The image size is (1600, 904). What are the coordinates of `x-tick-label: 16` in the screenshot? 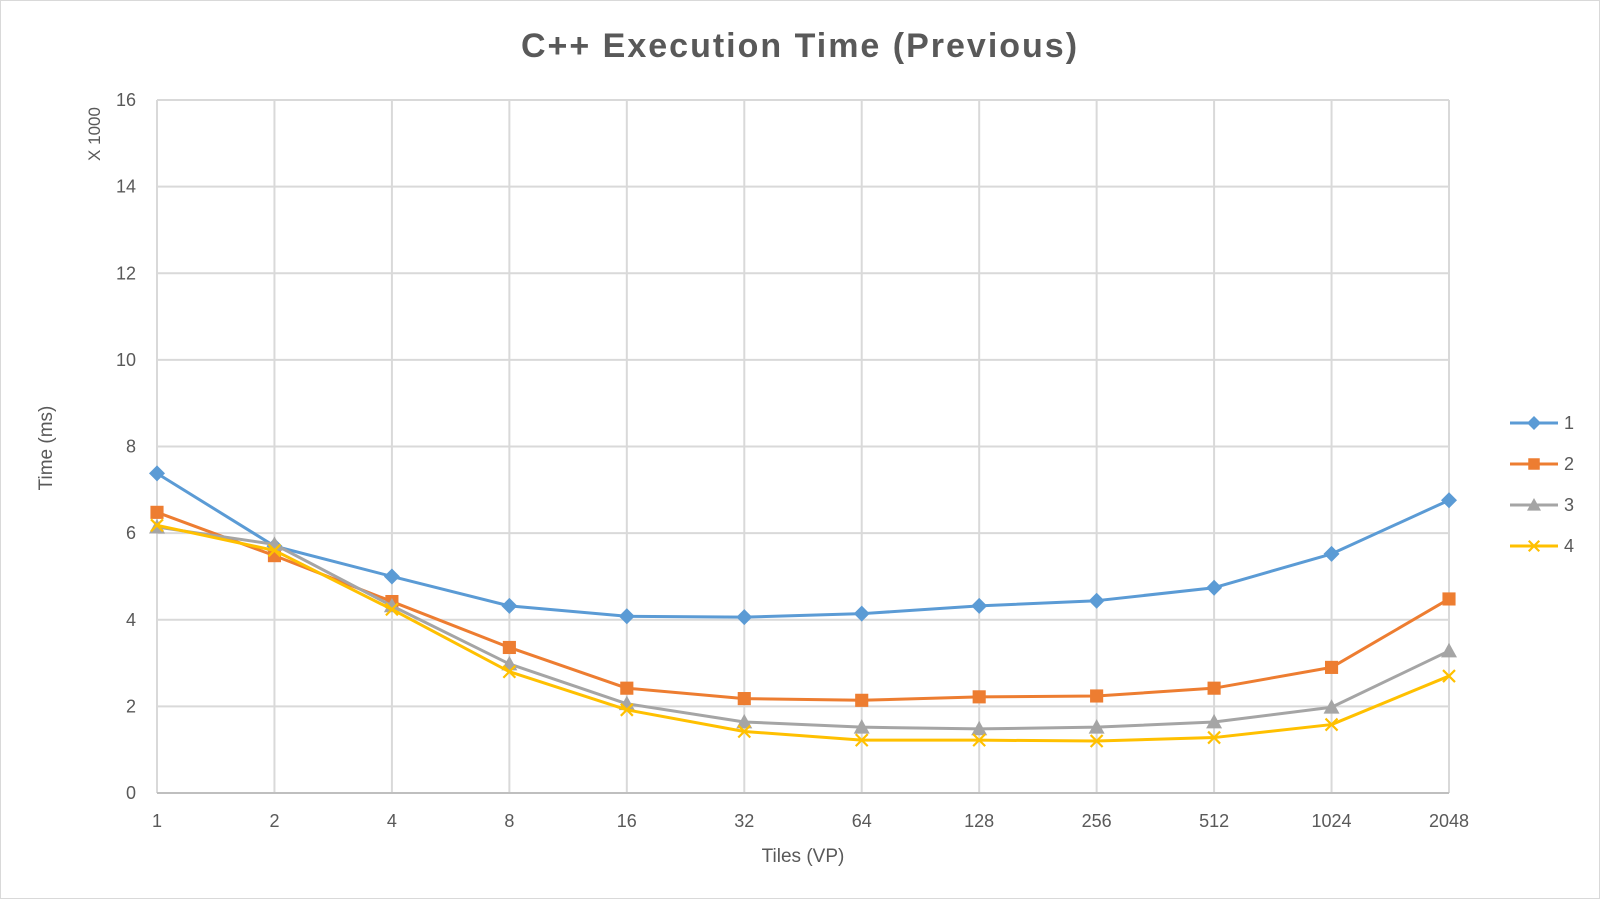 It's located at (627, 821).